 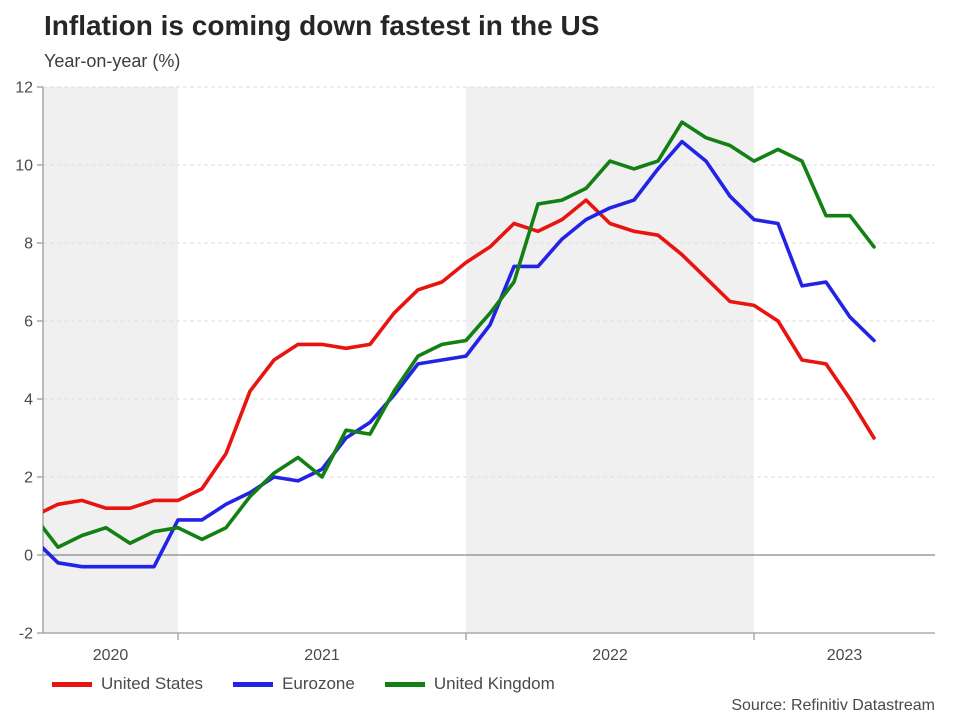 I want to click on legend-item-united-states: United States, so click(x=127, y=684).